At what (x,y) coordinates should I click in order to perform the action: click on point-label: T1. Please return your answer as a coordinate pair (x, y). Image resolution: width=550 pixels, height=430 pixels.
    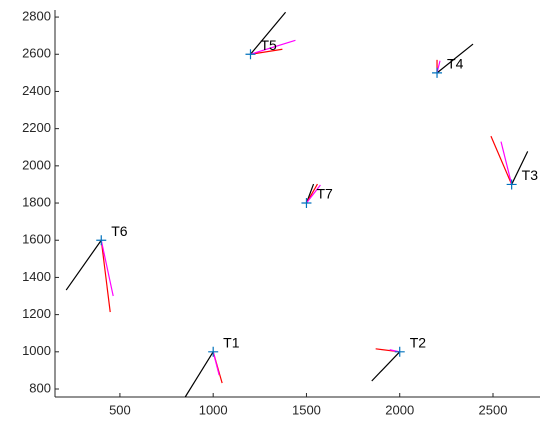
    Looking at the image, I should click on (231, 343).